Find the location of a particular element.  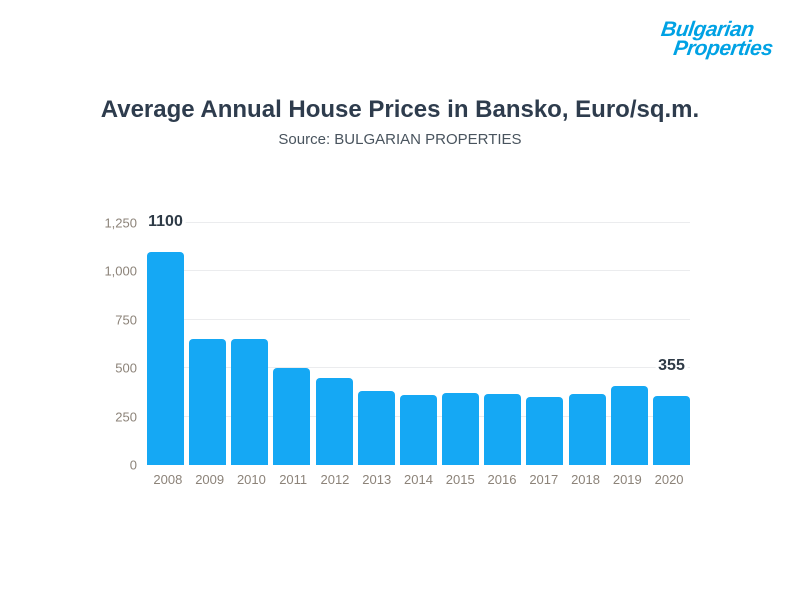

bar-2017 is located at coordinates (545, 431).